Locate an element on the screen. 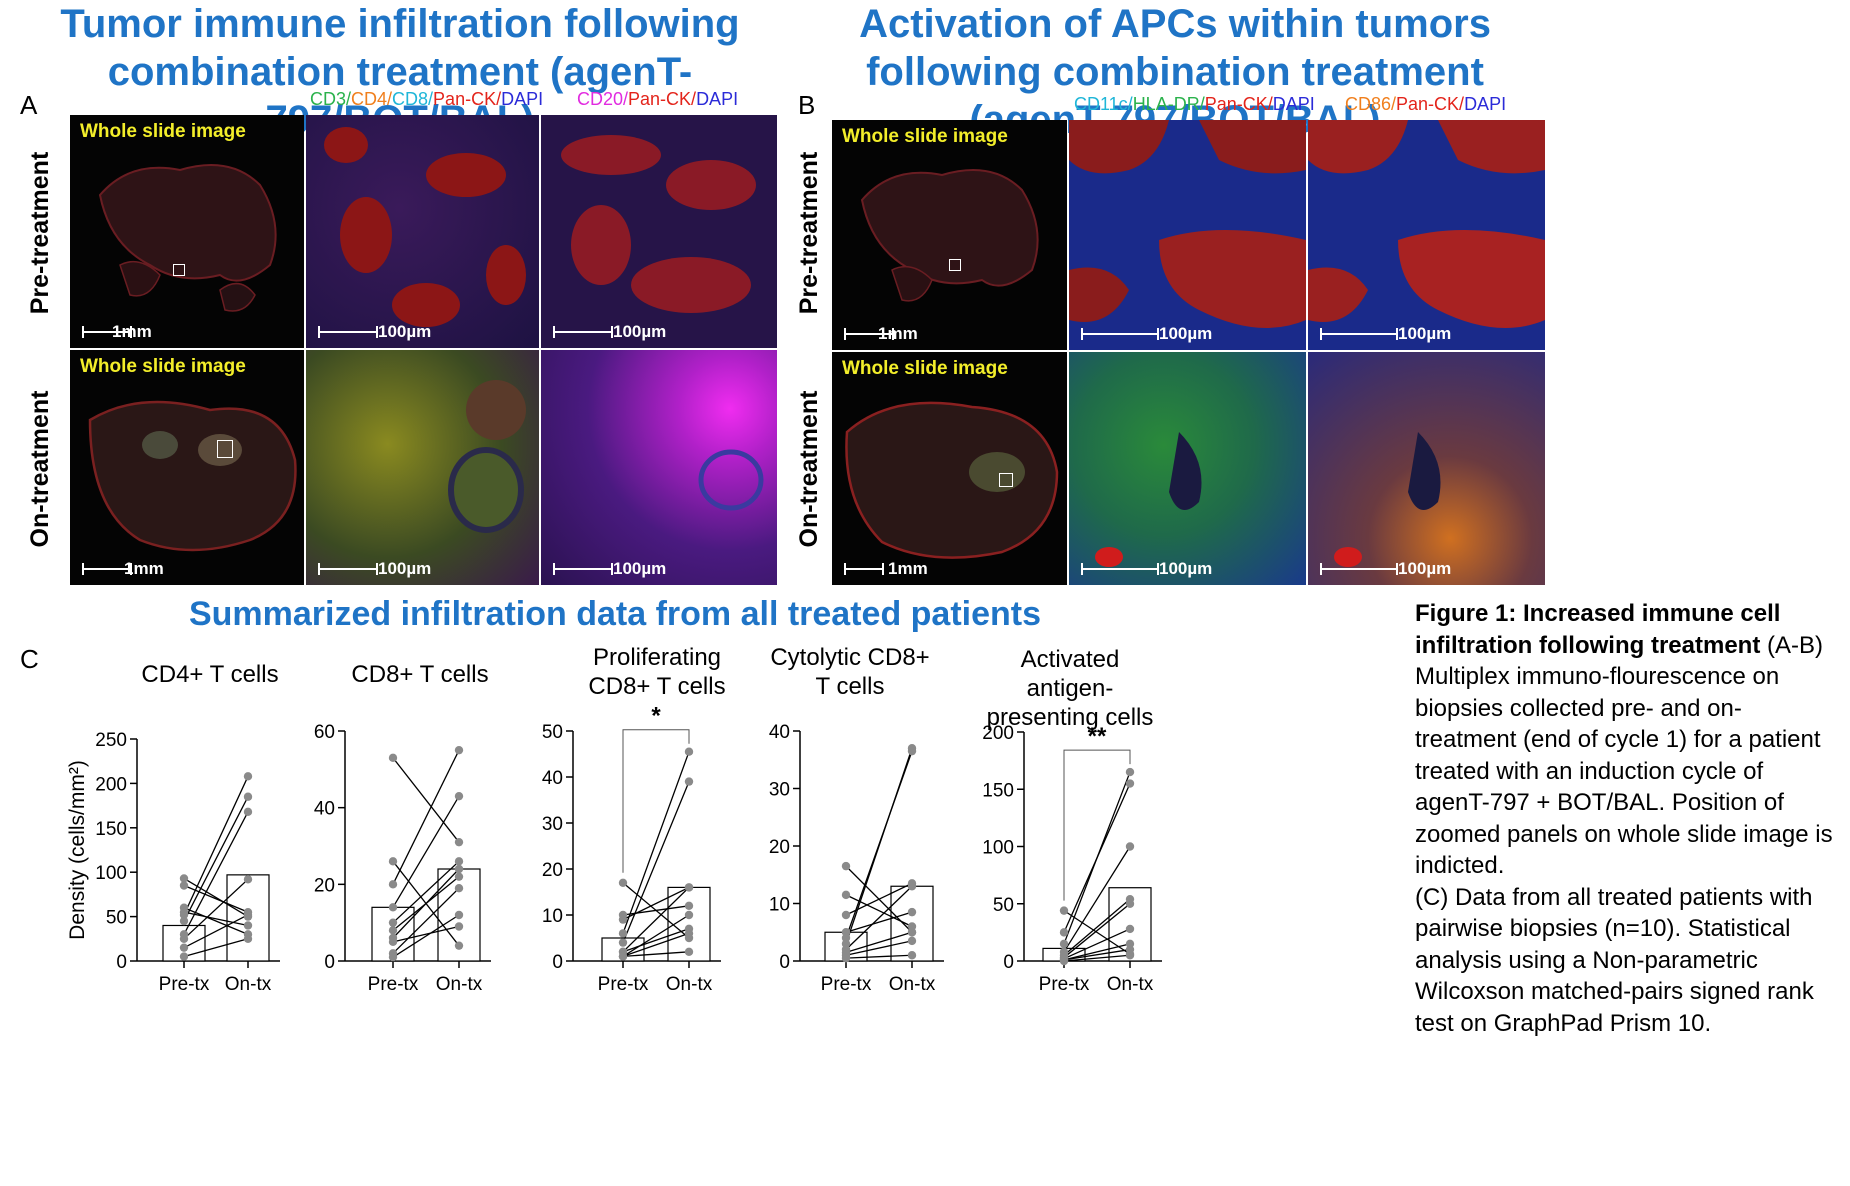 Image resolution: width=1850 pixels, height=1186 pixels. image-a-pre-whole-slide: Whole slide image 1mm is located at coordinates (187, 231).